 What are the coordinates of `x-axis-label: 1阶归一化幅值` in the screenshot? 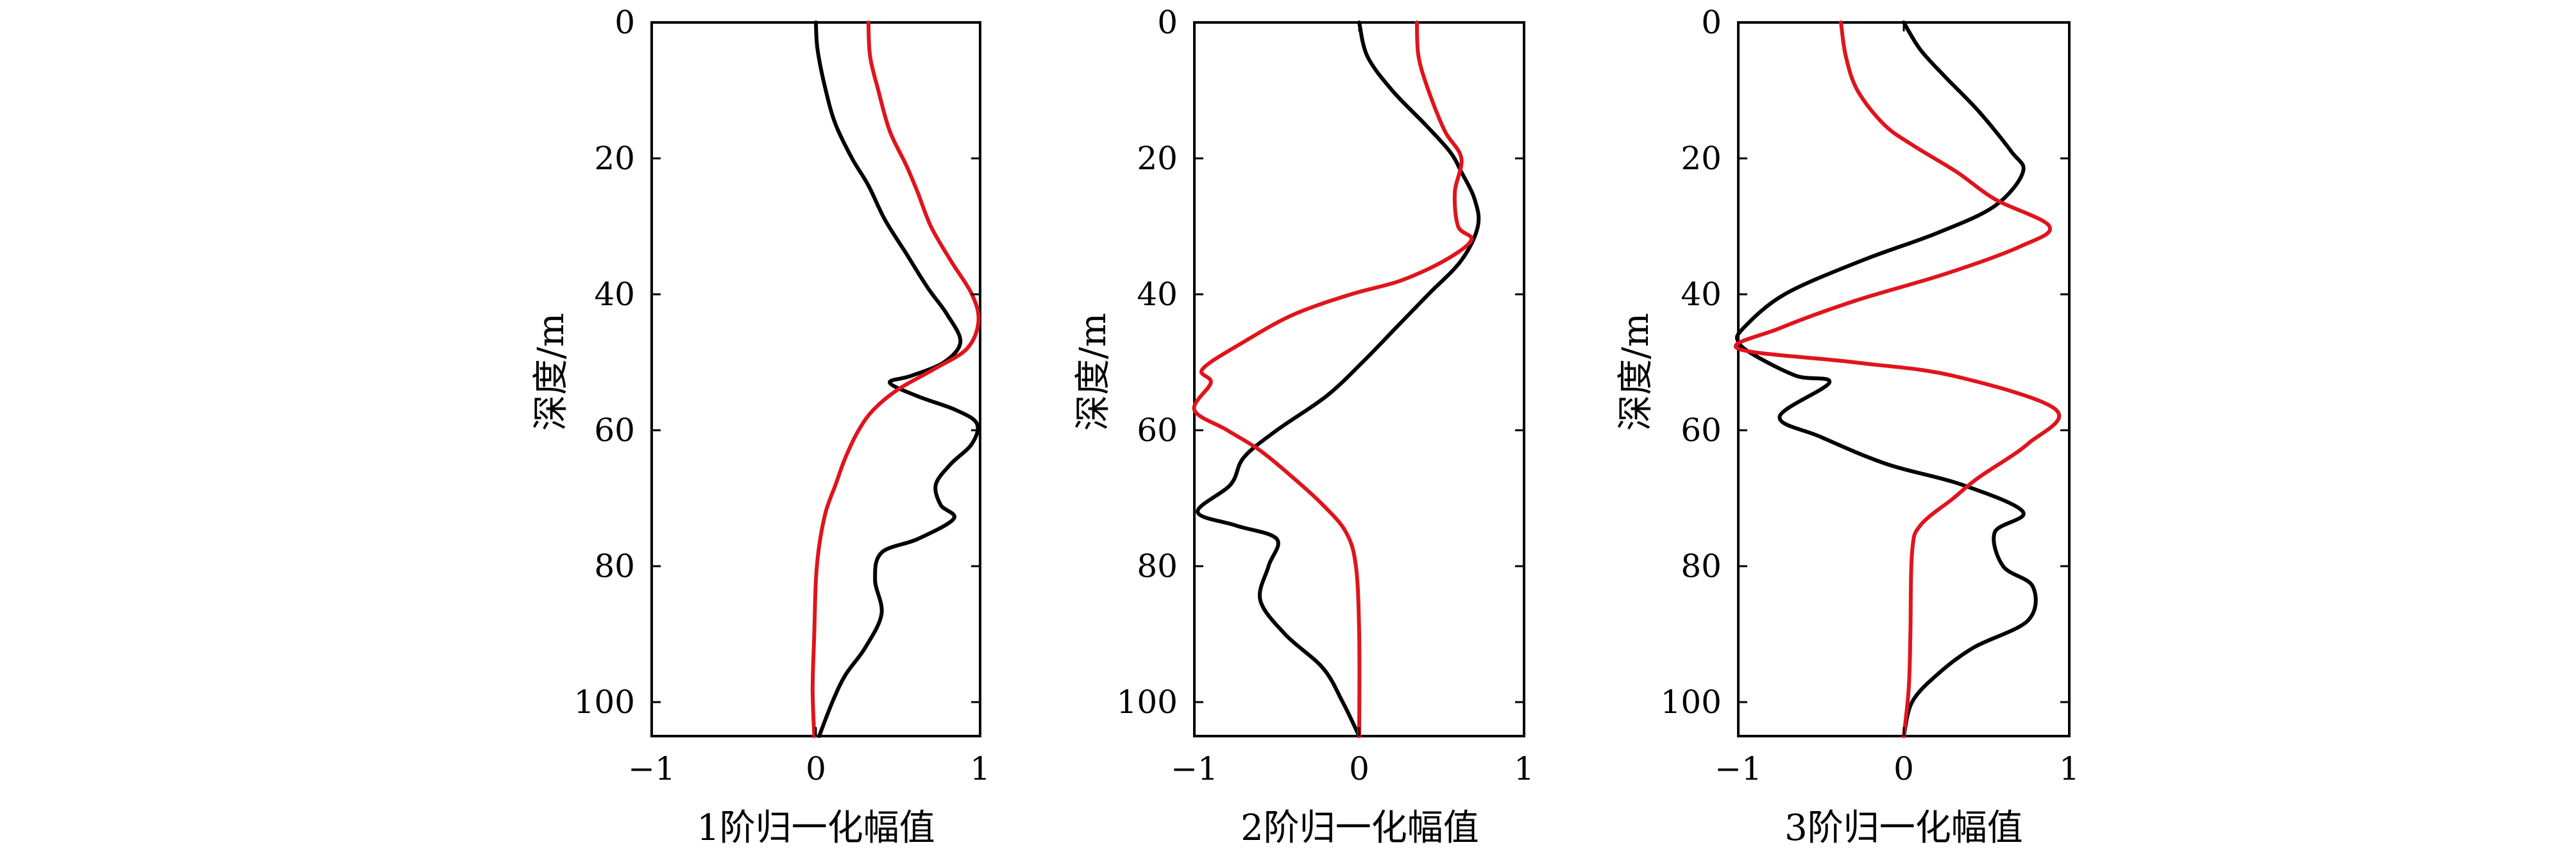 It's located at (816, 828).